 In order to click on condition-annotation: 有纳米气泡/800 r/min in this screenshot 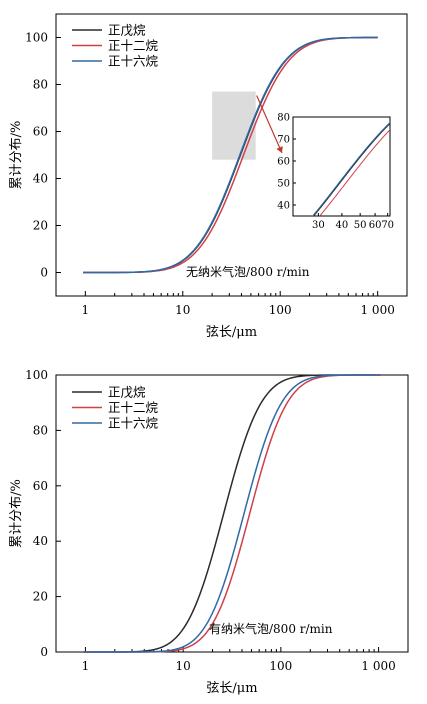, I will do `click(271, 628)`.